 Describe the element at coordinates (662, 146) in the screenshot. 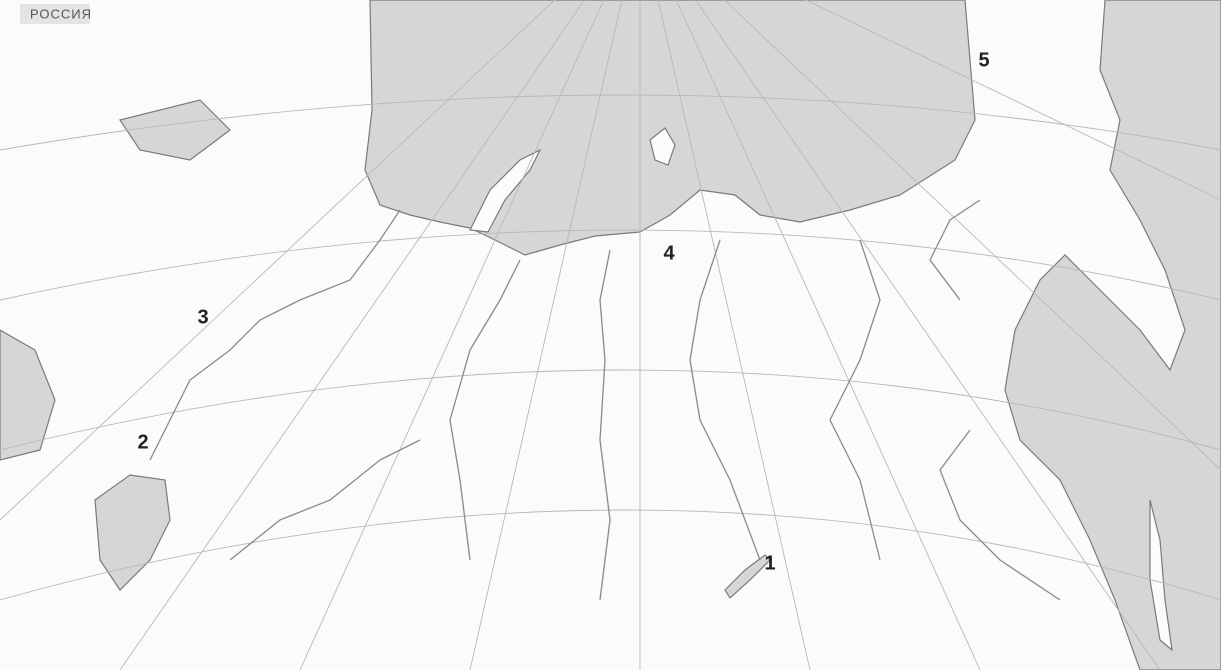

I see `severnaya-zemlya` at that location.